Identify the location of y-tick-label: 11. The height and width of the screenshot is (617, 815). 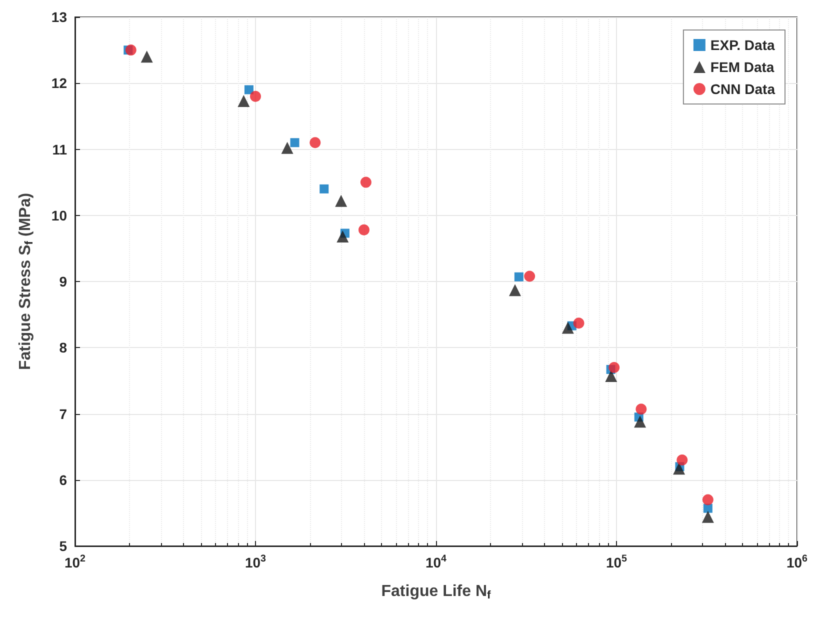
(60, 149).